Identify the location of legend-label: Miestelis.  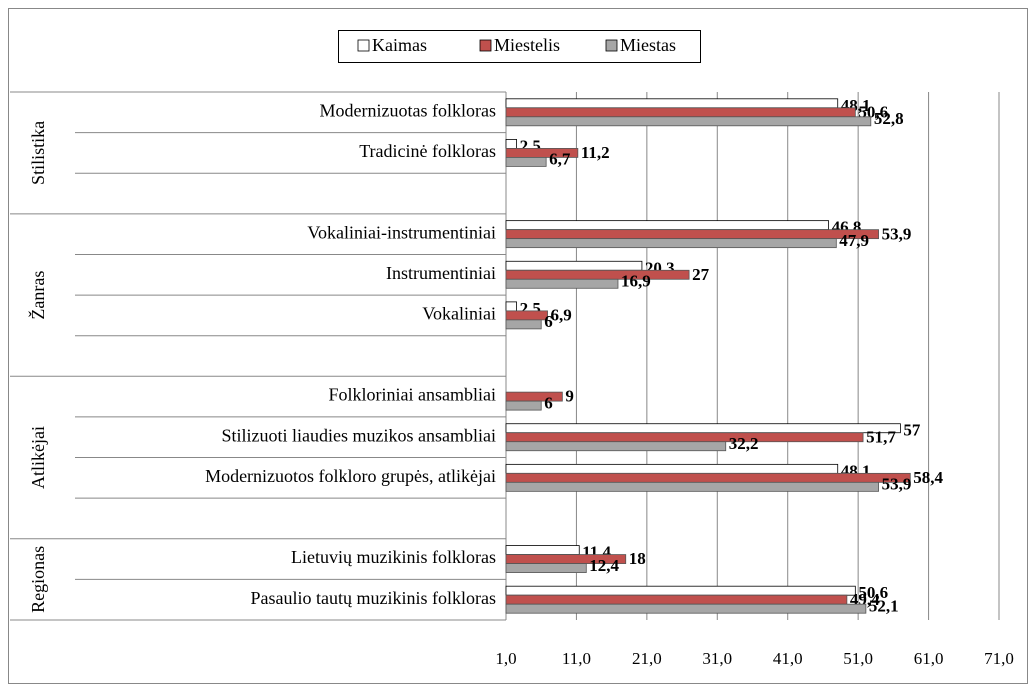
(527, 45).